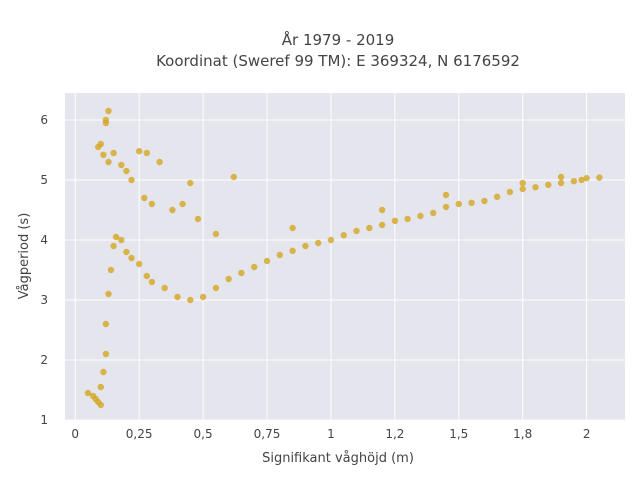 The width and height of the screenshot is (640, 480). What do you see at coordinates (44, 240) in the screenshot?
I see `y-tick-label: 4` at bounding box center [44, 240].